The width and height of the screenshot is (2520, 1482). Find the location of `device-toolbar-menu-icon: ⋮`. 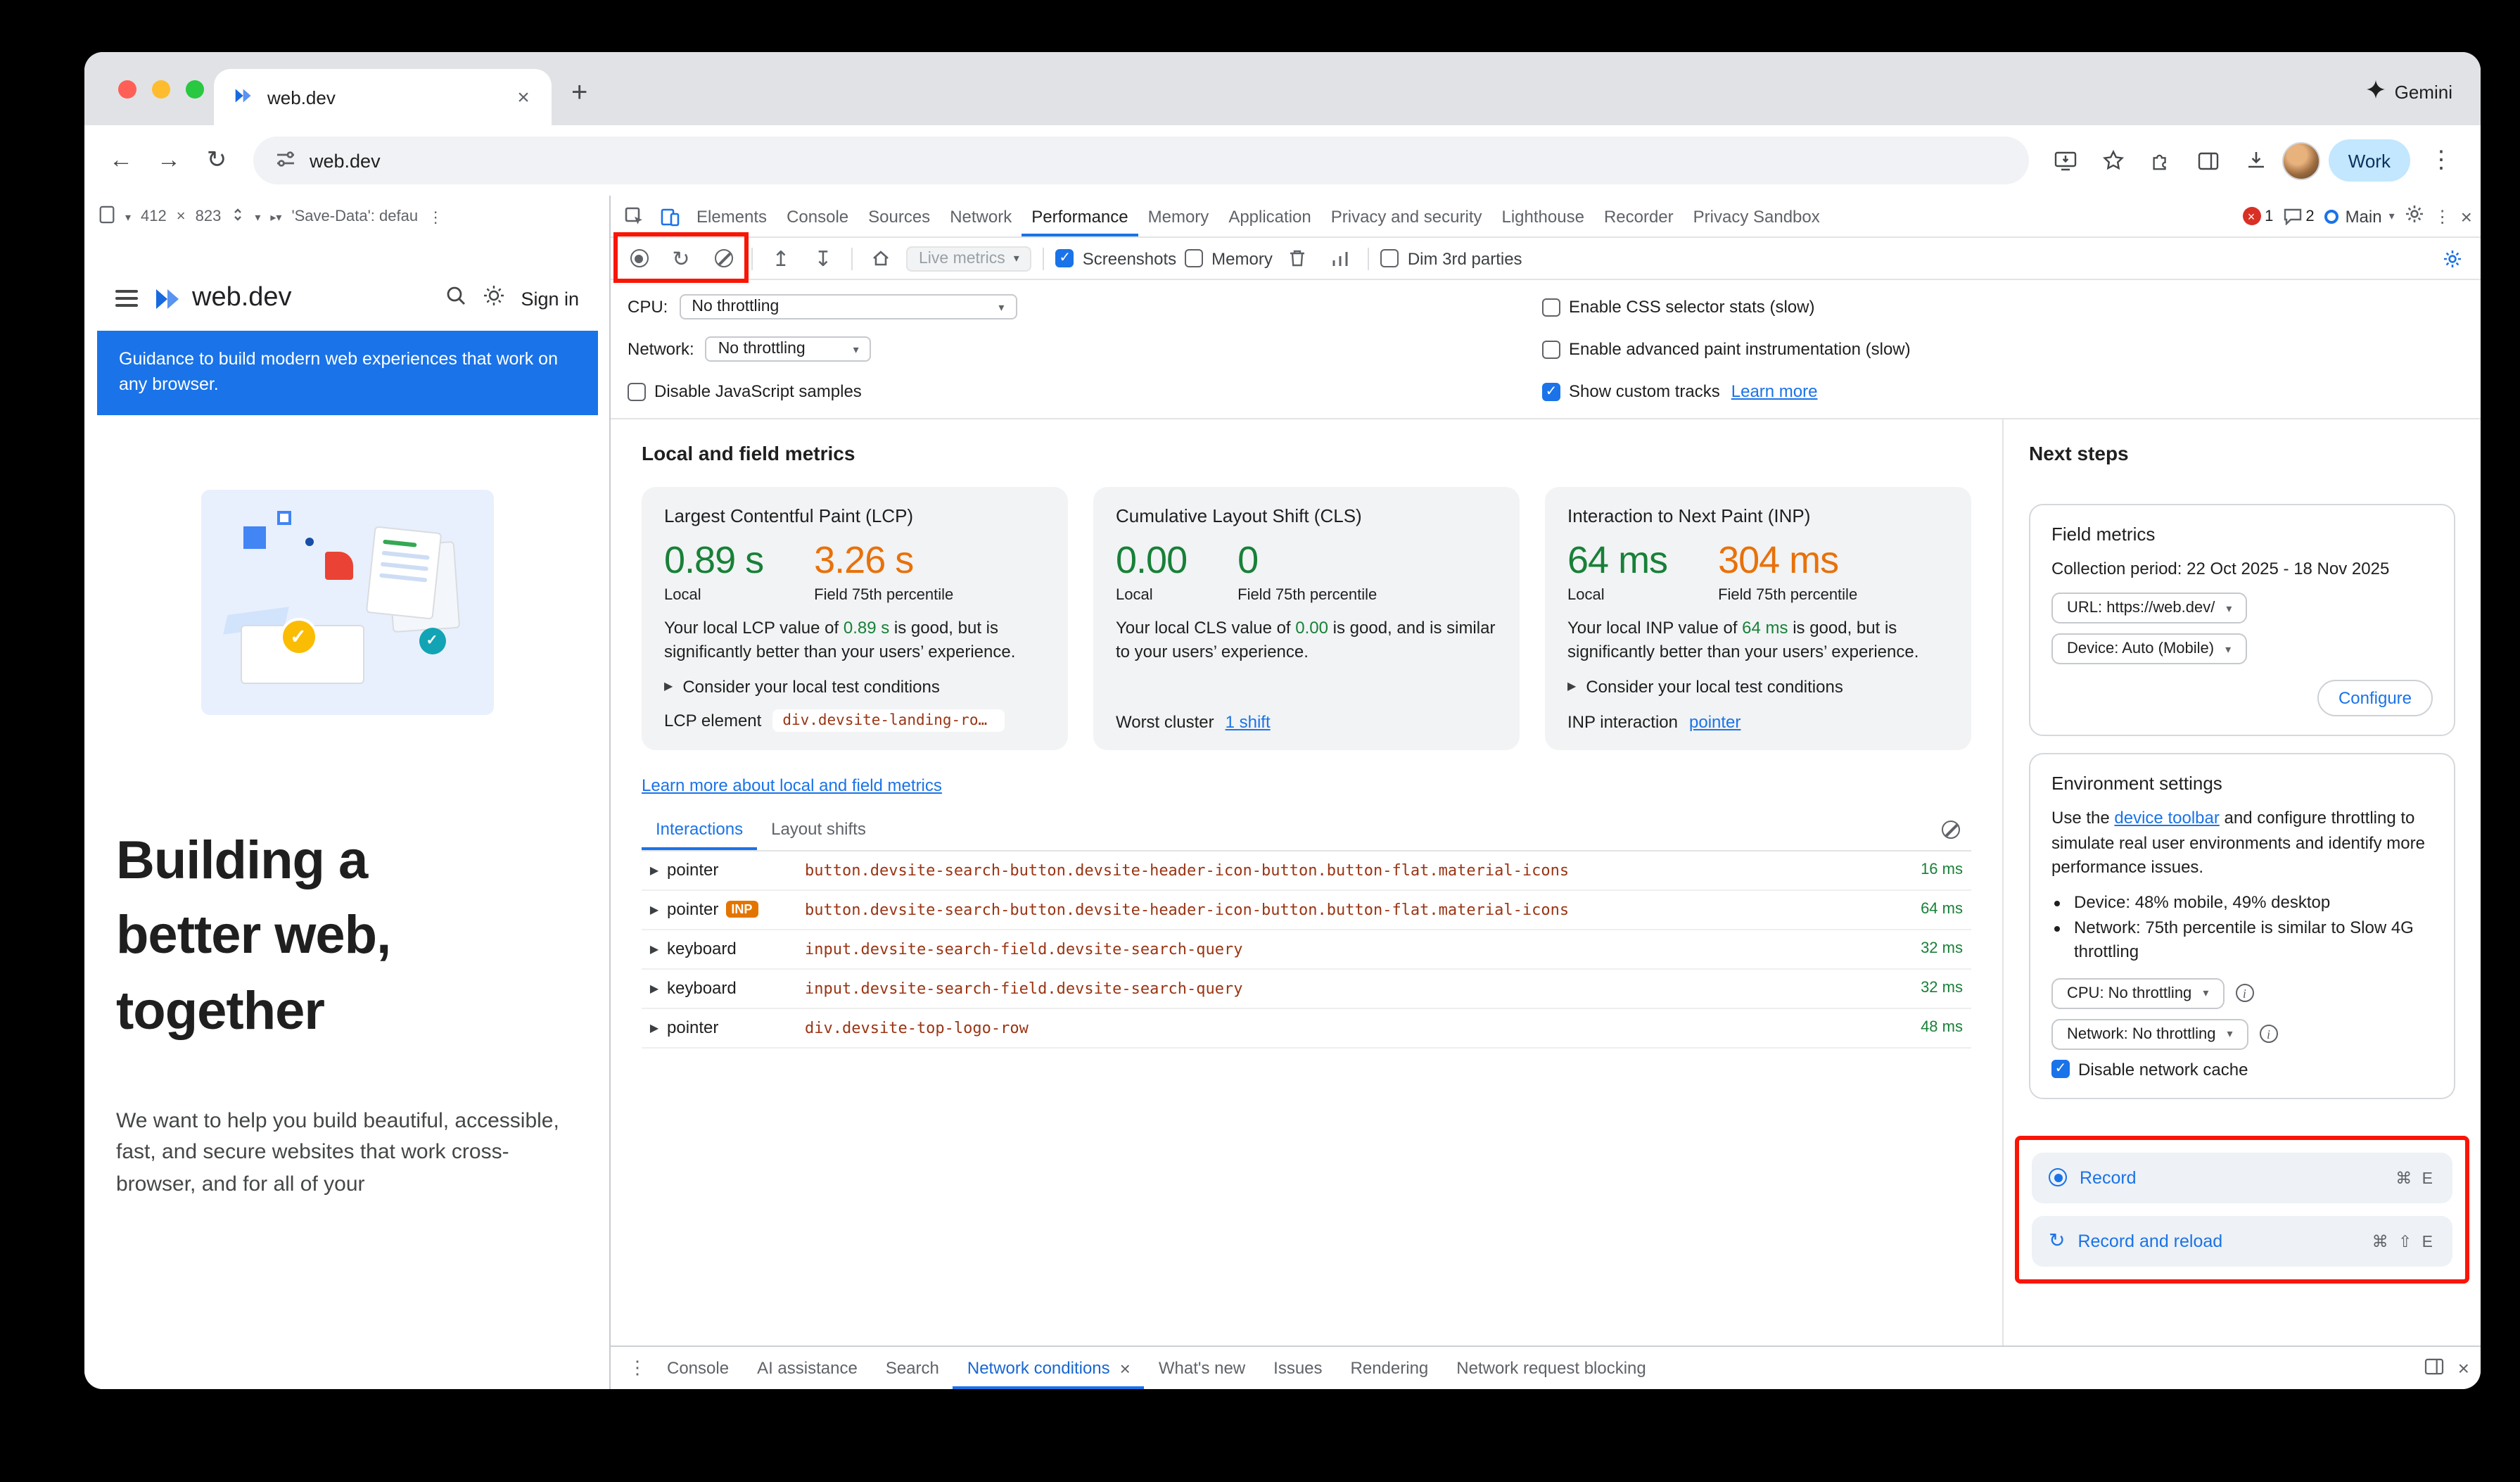

device-toolbar-menu-icon: ⋮ is located at coordinates (436, 217).